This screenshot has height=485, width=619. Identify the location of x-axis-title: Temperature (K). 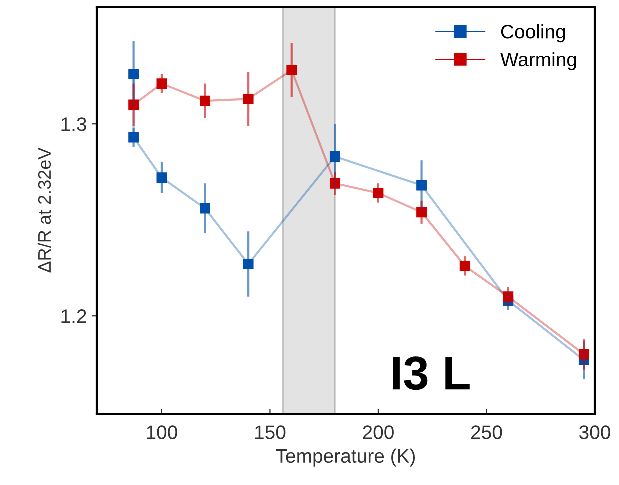
(346, 457).